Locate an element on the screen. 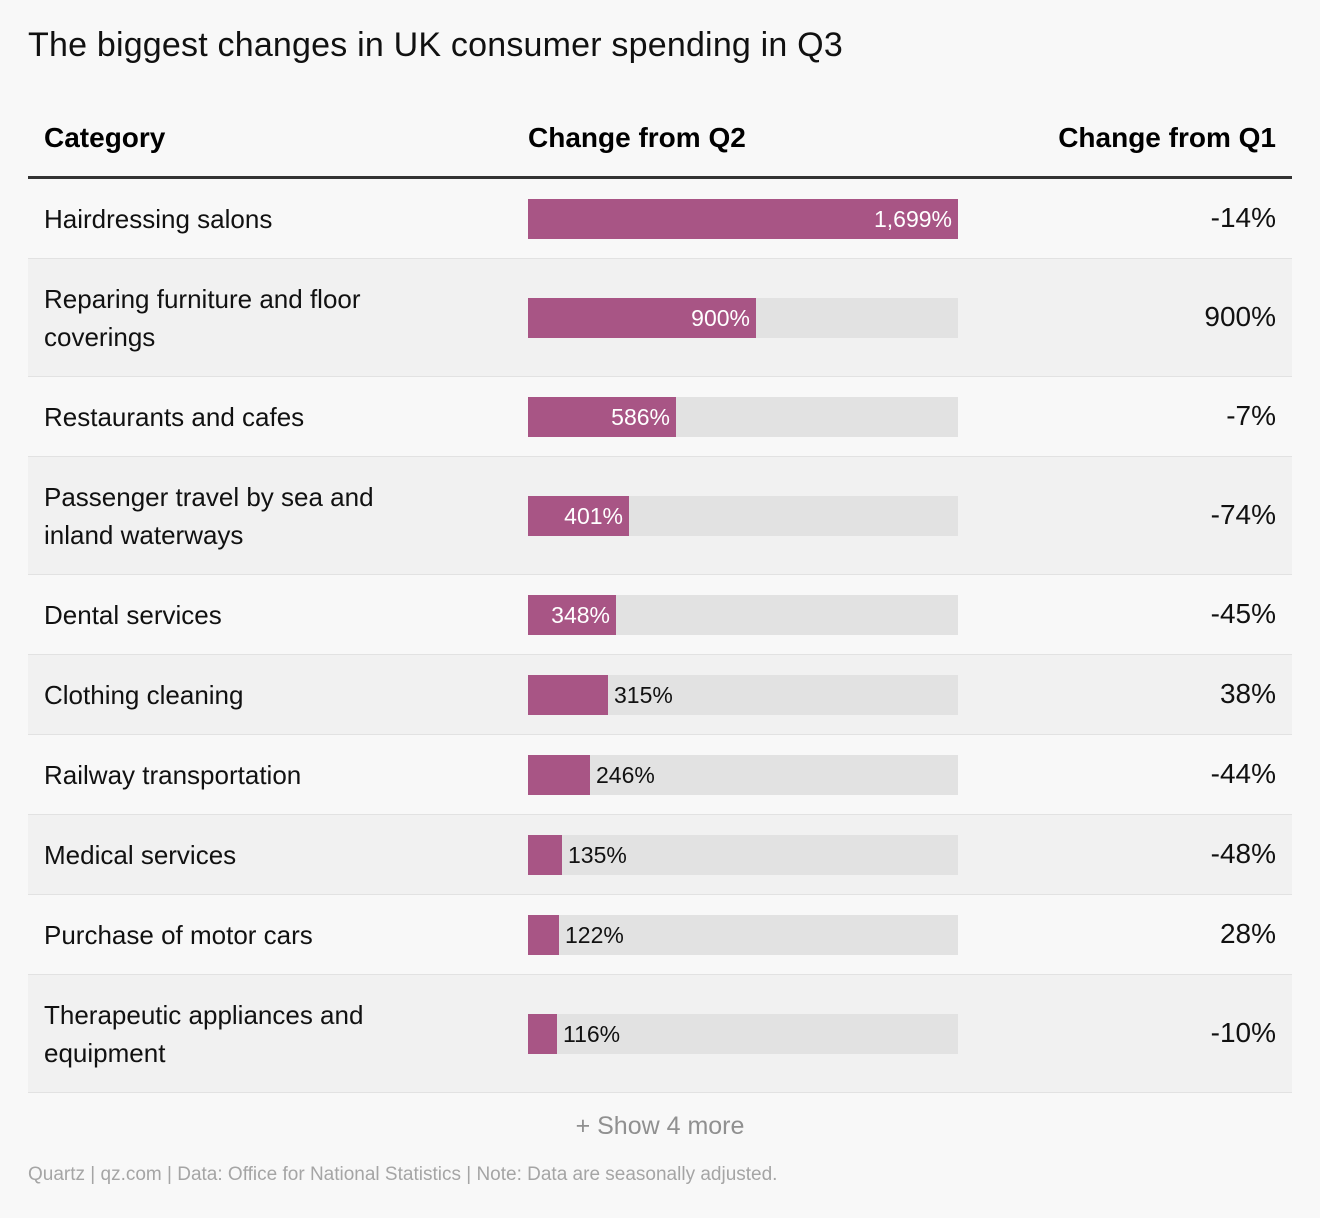 Image resolution: width=1320 pixels, height=1218 pixels. row-category: Reparing furniture and floor coverings is located at coordinates (202, 318).